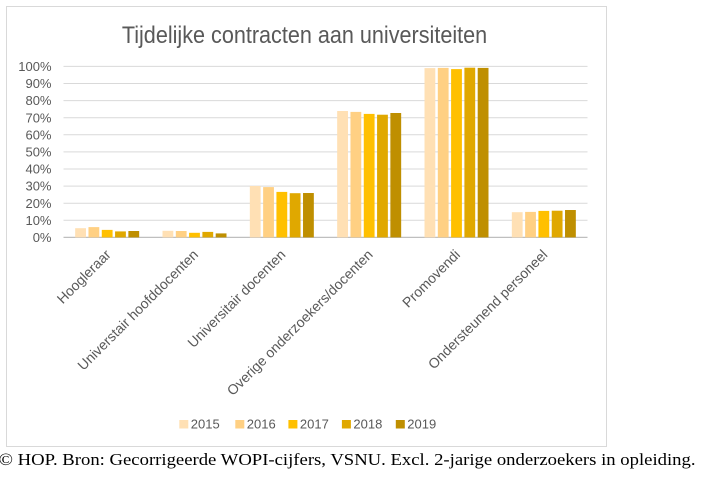 This screenshot has height=477, width=707. I want to click on svg-text: 0%, so click(42, 237).